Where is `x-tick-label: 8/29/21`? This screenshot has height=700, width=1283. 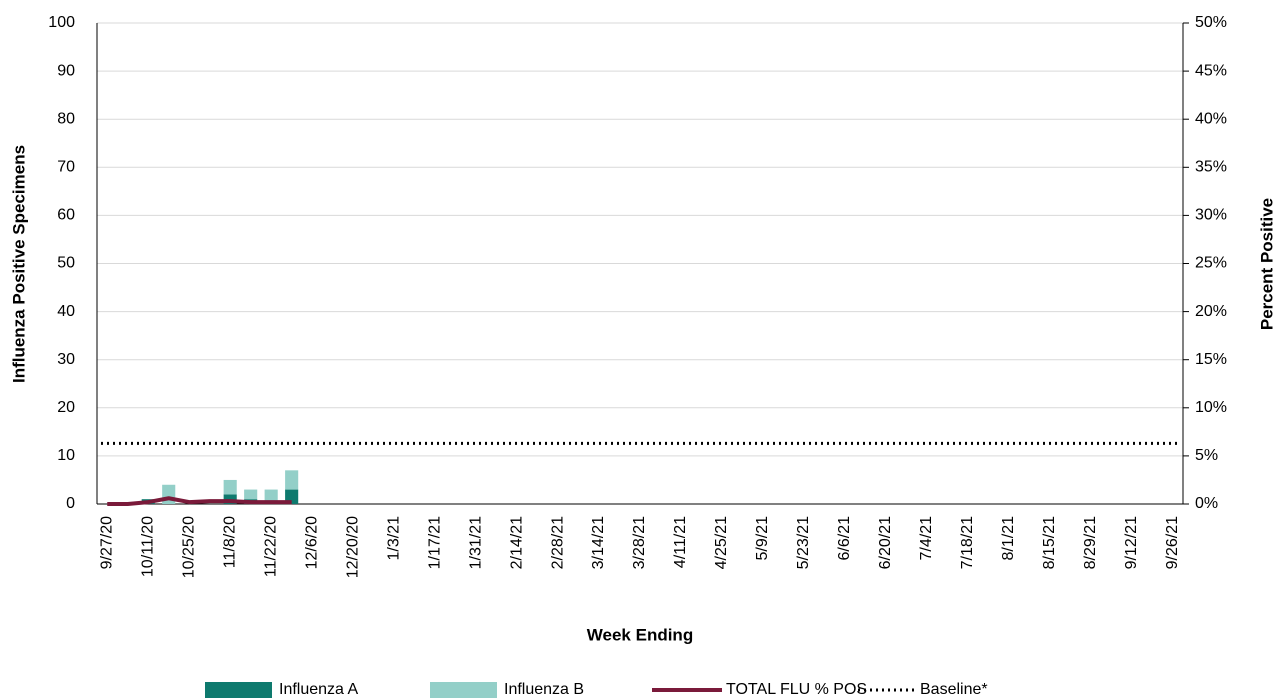 x-tick-label: 8/29/21 is located at coordinates (1090, 542).